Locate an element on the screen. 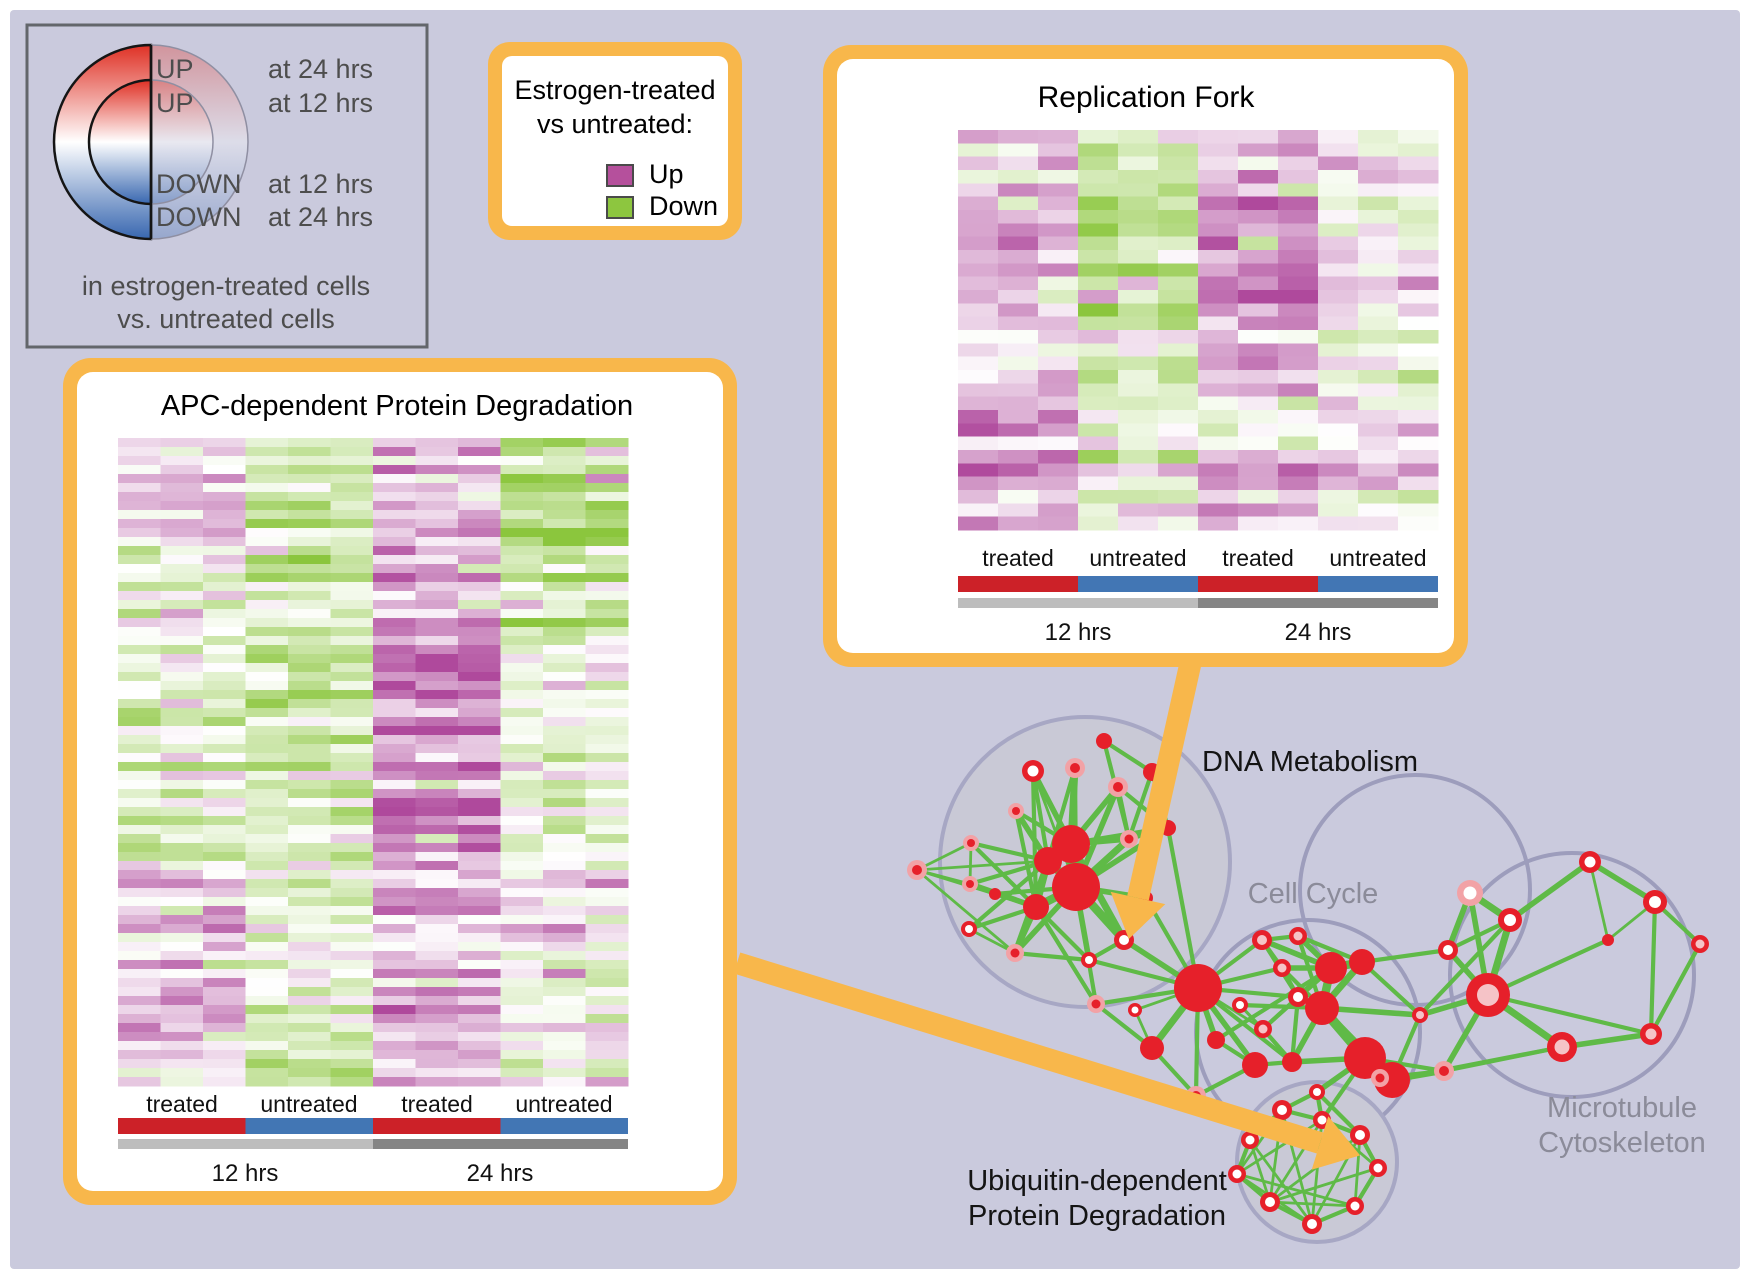 Image resolution: width=1750 pixels, height=1279 pixels. down-label: Down is located at coordinates (683, 206).